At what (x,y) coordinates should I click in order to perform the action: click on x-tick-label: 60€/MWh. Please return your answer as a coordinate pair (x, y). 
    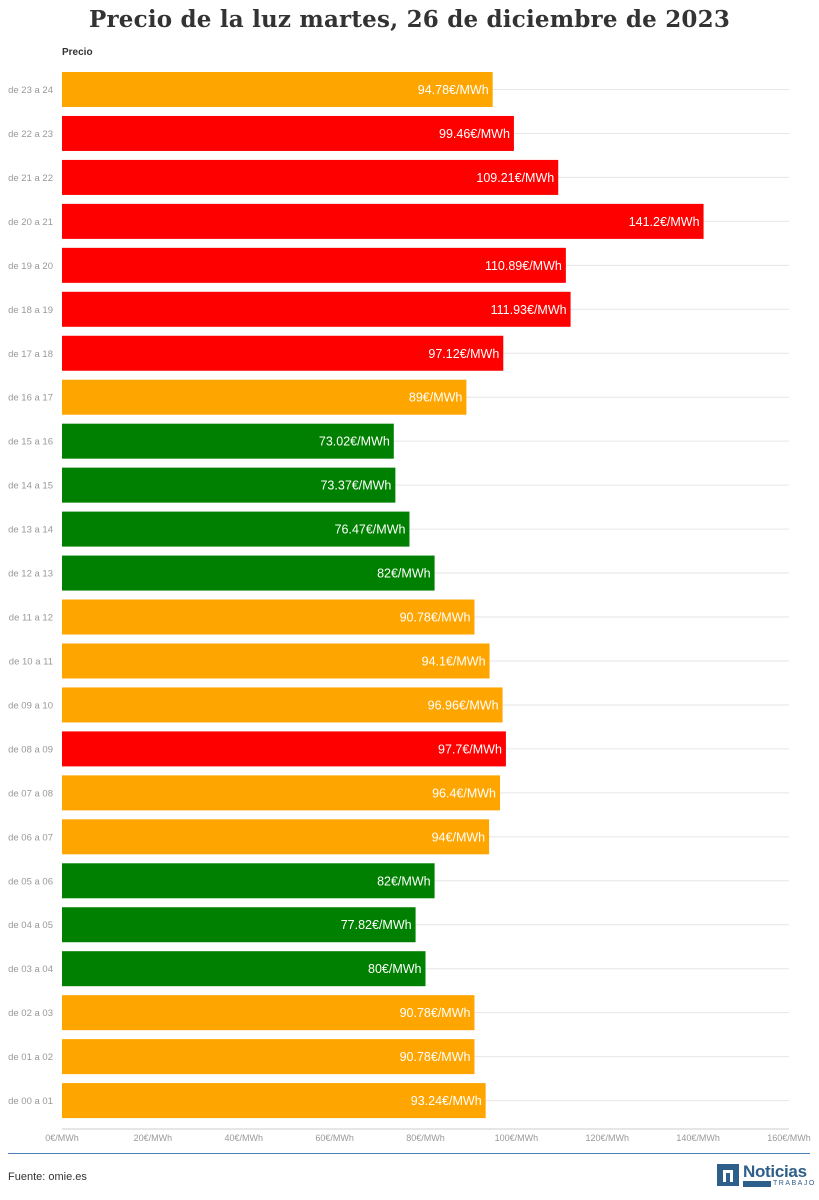
    Looking at the image, I should click on (334, 1138).